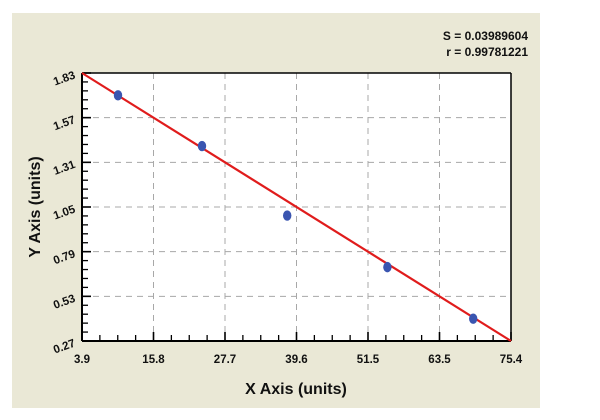 This screenshot has height=420, width=600. I want to click on y-tick-label: 1.57, so click(64, 123).